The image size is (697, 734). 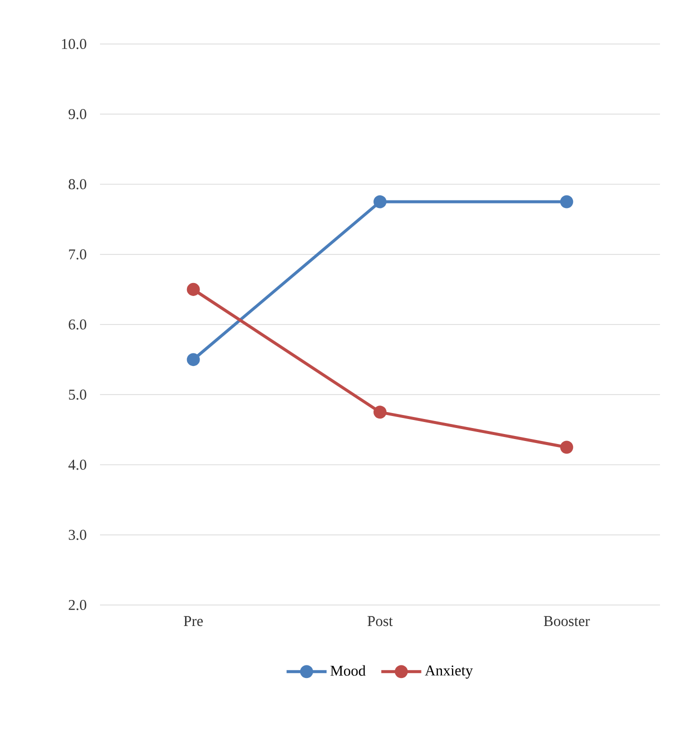 I want to click on x-tick-label: Post, so click(x=380, y=621).